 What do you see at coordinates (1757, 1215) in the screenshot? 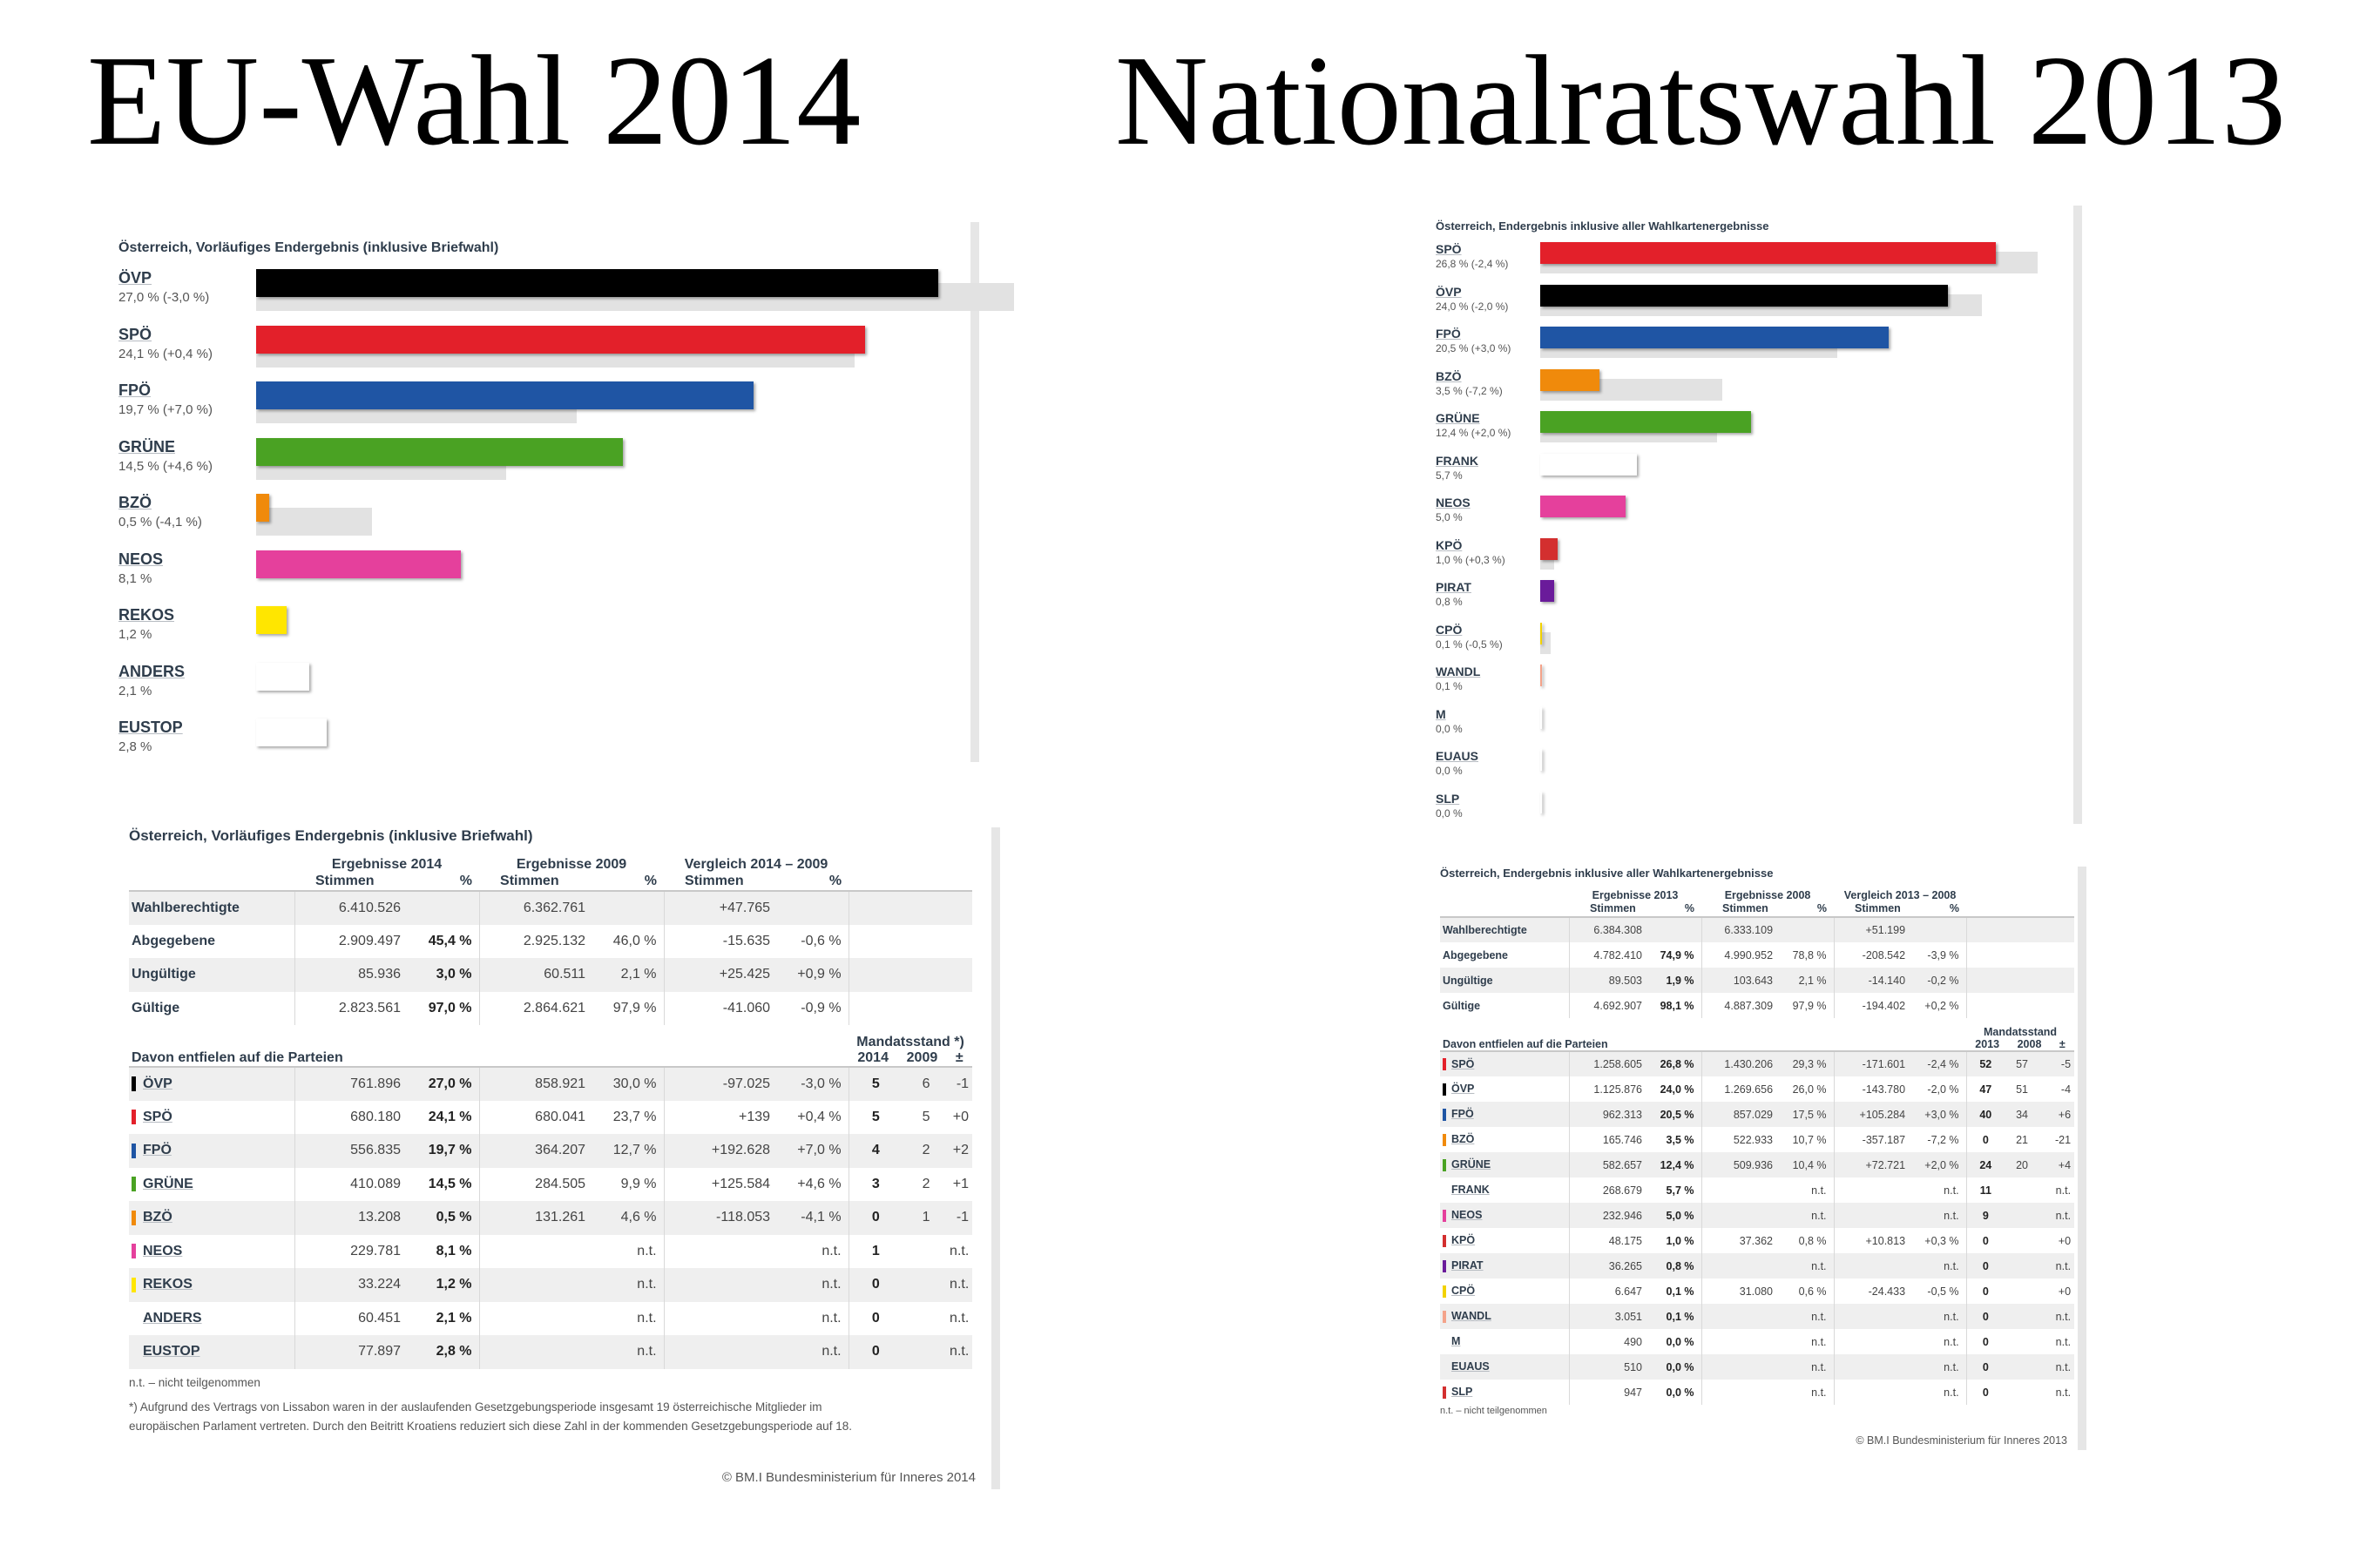
I see `party-row-neos: NEOS 232.946 5,0 % n.t. n.t. 9 n.t.` at bounding box center [1757, 1215].